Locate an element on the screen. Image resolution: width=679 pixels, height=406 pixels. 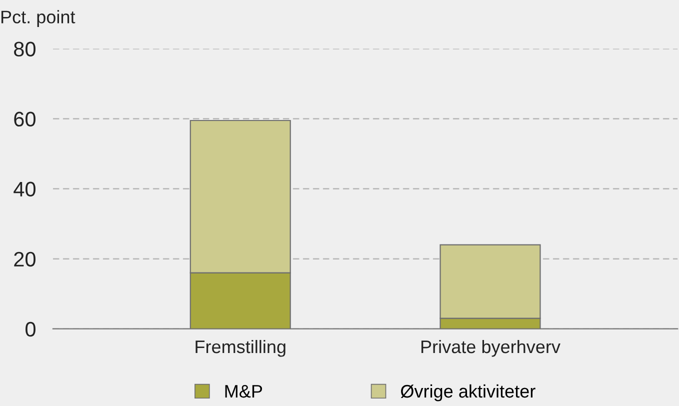
y-tick-label: 80 is located at coordinates (25, 49).